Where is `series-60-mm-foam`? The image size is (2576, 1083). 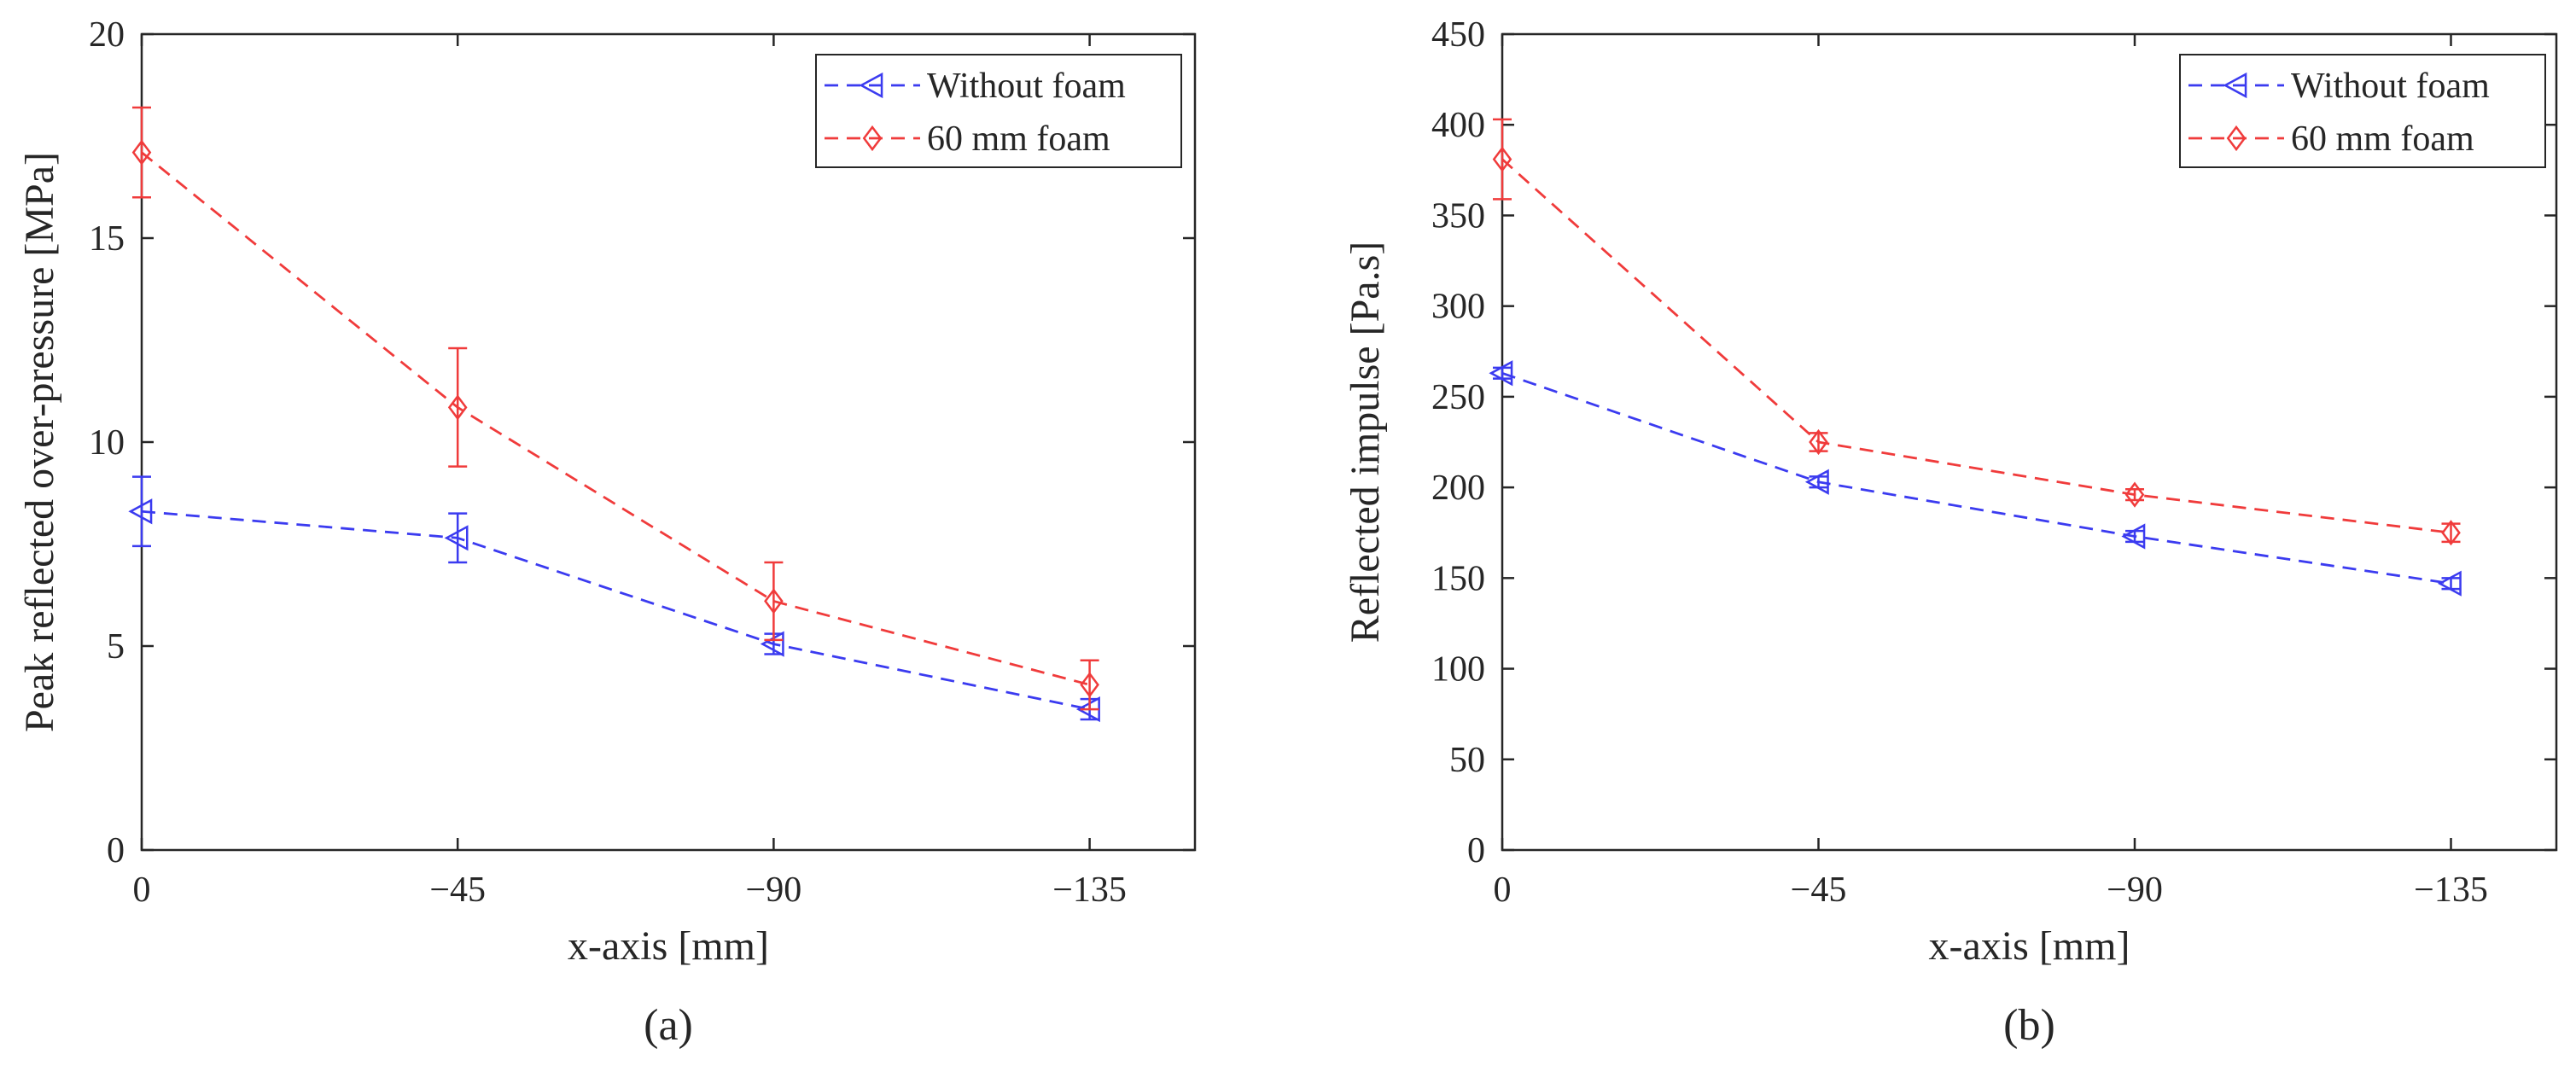
series-60-mm-foam is located at coordinates (1976, 332).